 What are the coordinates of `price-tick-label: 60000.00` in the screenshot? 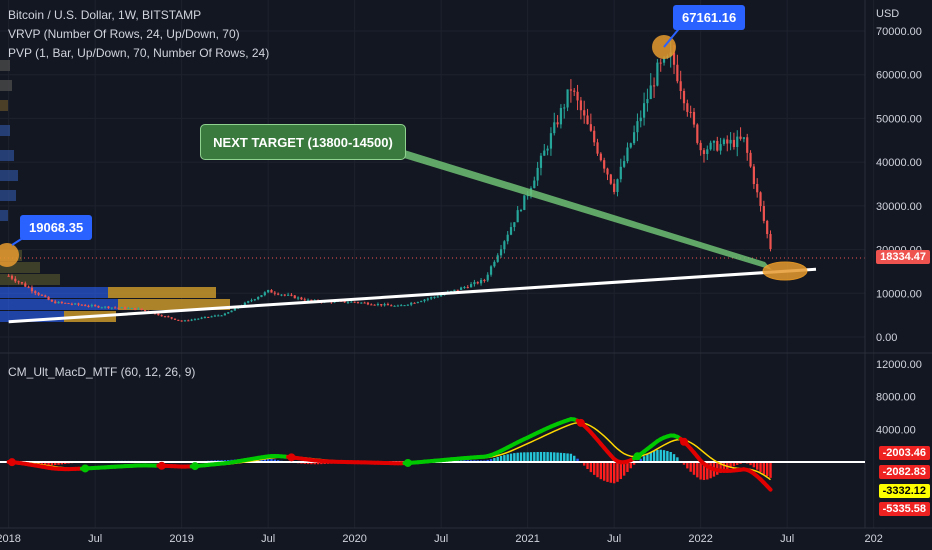 It's located at (899, 76).